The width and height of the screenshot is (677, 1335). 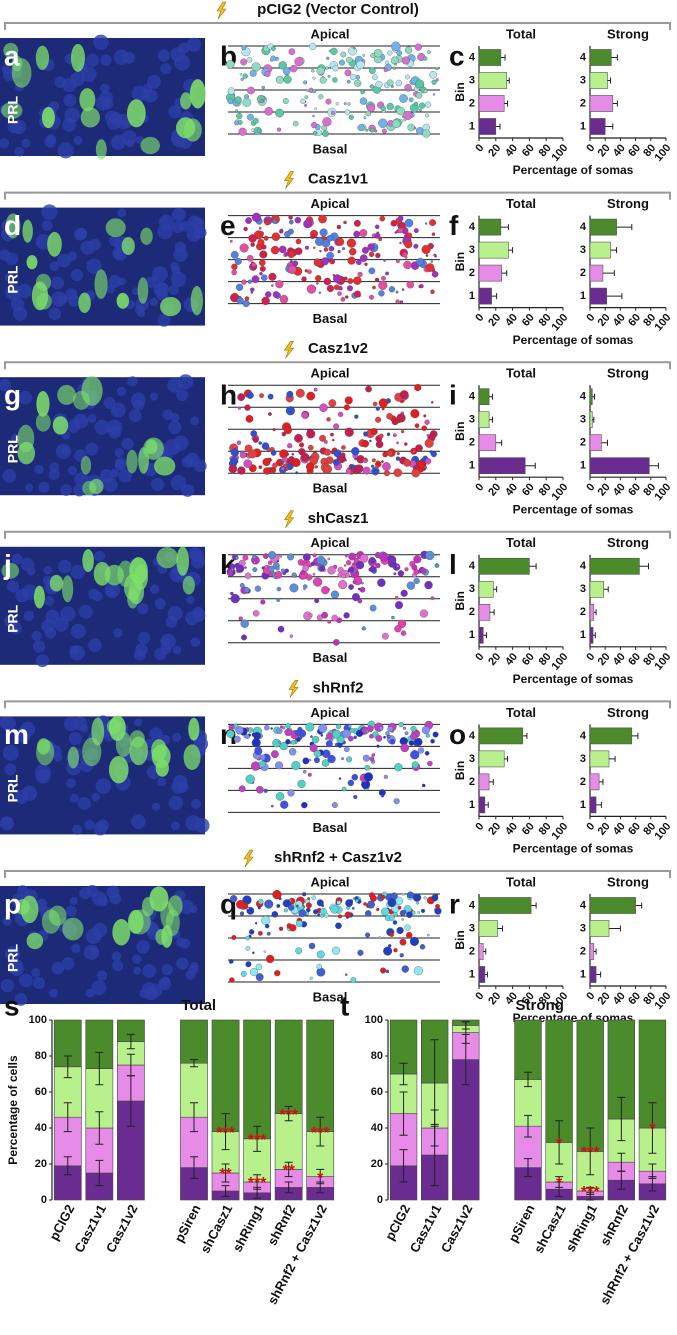 I want to click on section-title: Casz1v1, so click(x=338, y=179).